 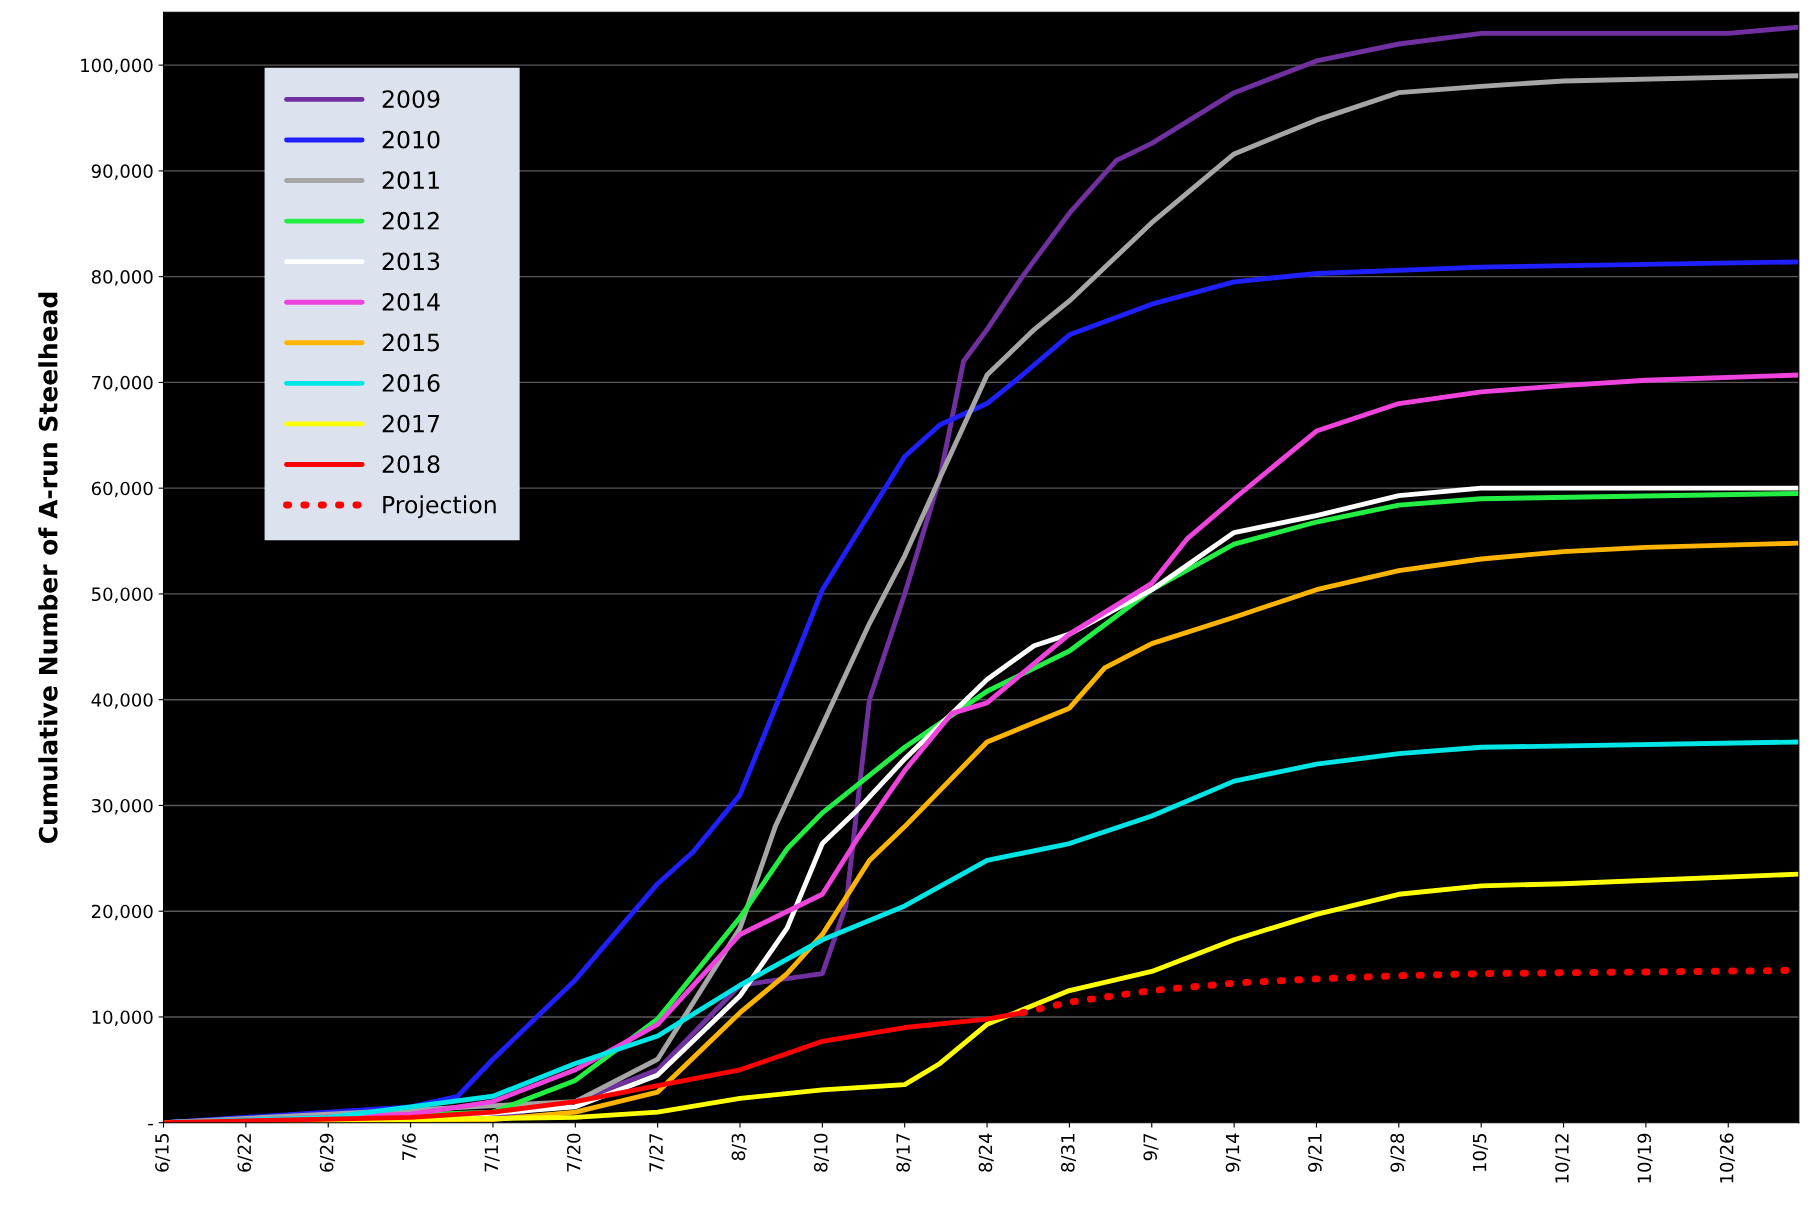 What do you see at coordinates (163, 1153) in the screenshot?
I see `x-tick-label: 6/15` at bounding box center [163, 1153].